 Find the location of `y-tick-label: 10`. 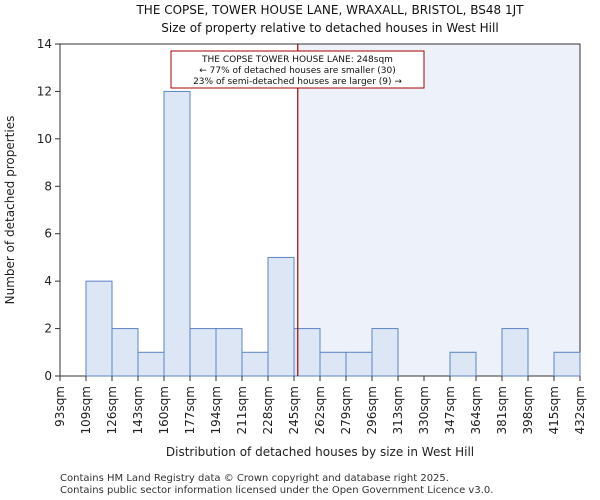

y-tick-label: 10 is located at coordinates (44, 139).